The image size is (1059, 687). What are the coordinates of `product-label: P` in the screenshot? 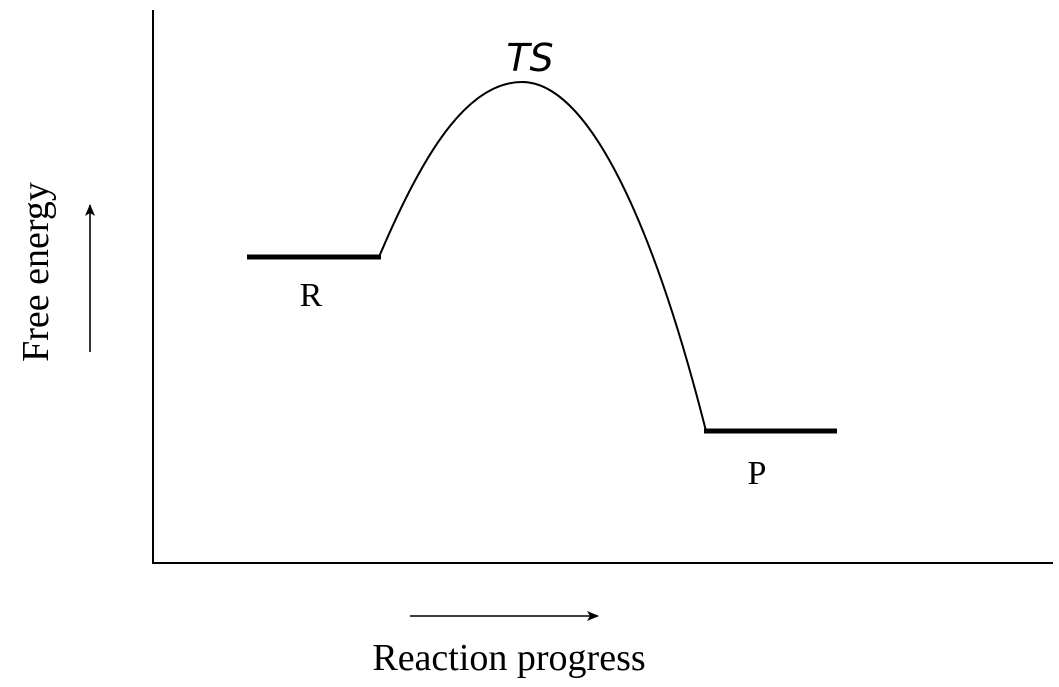 It's located at (757, 473).